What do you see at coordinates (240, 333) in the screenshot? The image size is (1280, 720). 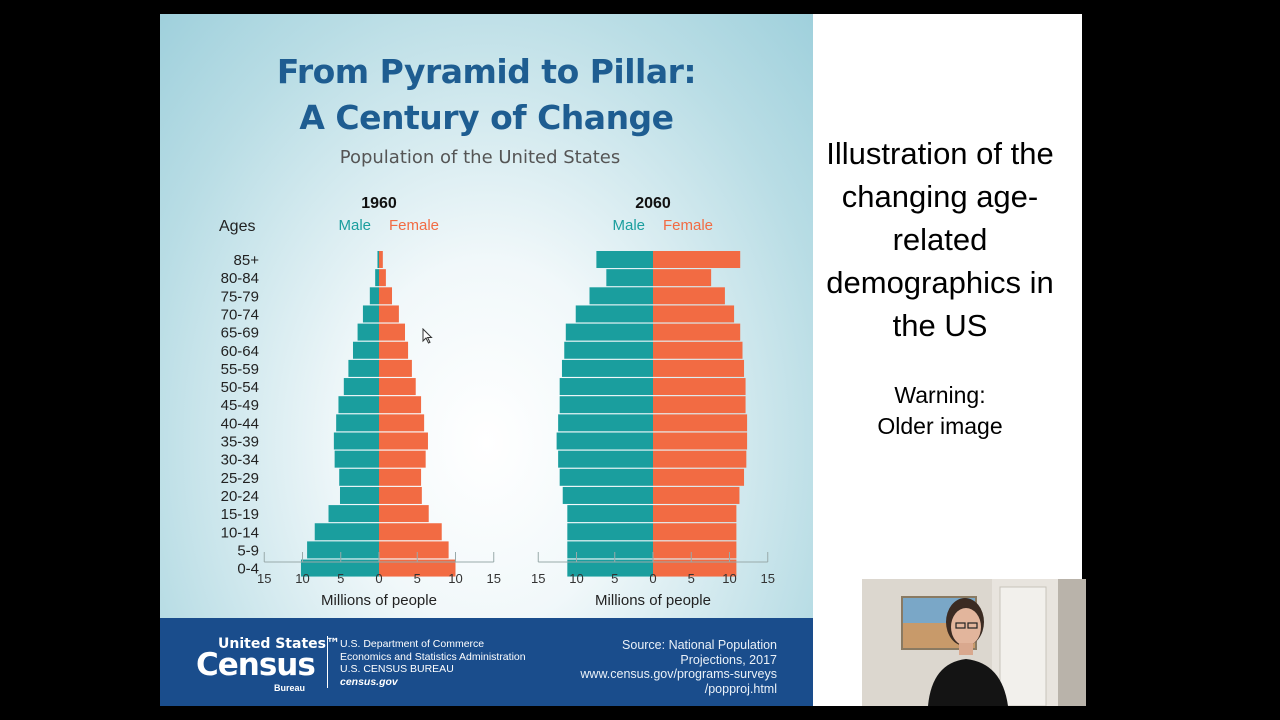 I see `age-label-65-69: 65-69` at bounding box center [240, 333].